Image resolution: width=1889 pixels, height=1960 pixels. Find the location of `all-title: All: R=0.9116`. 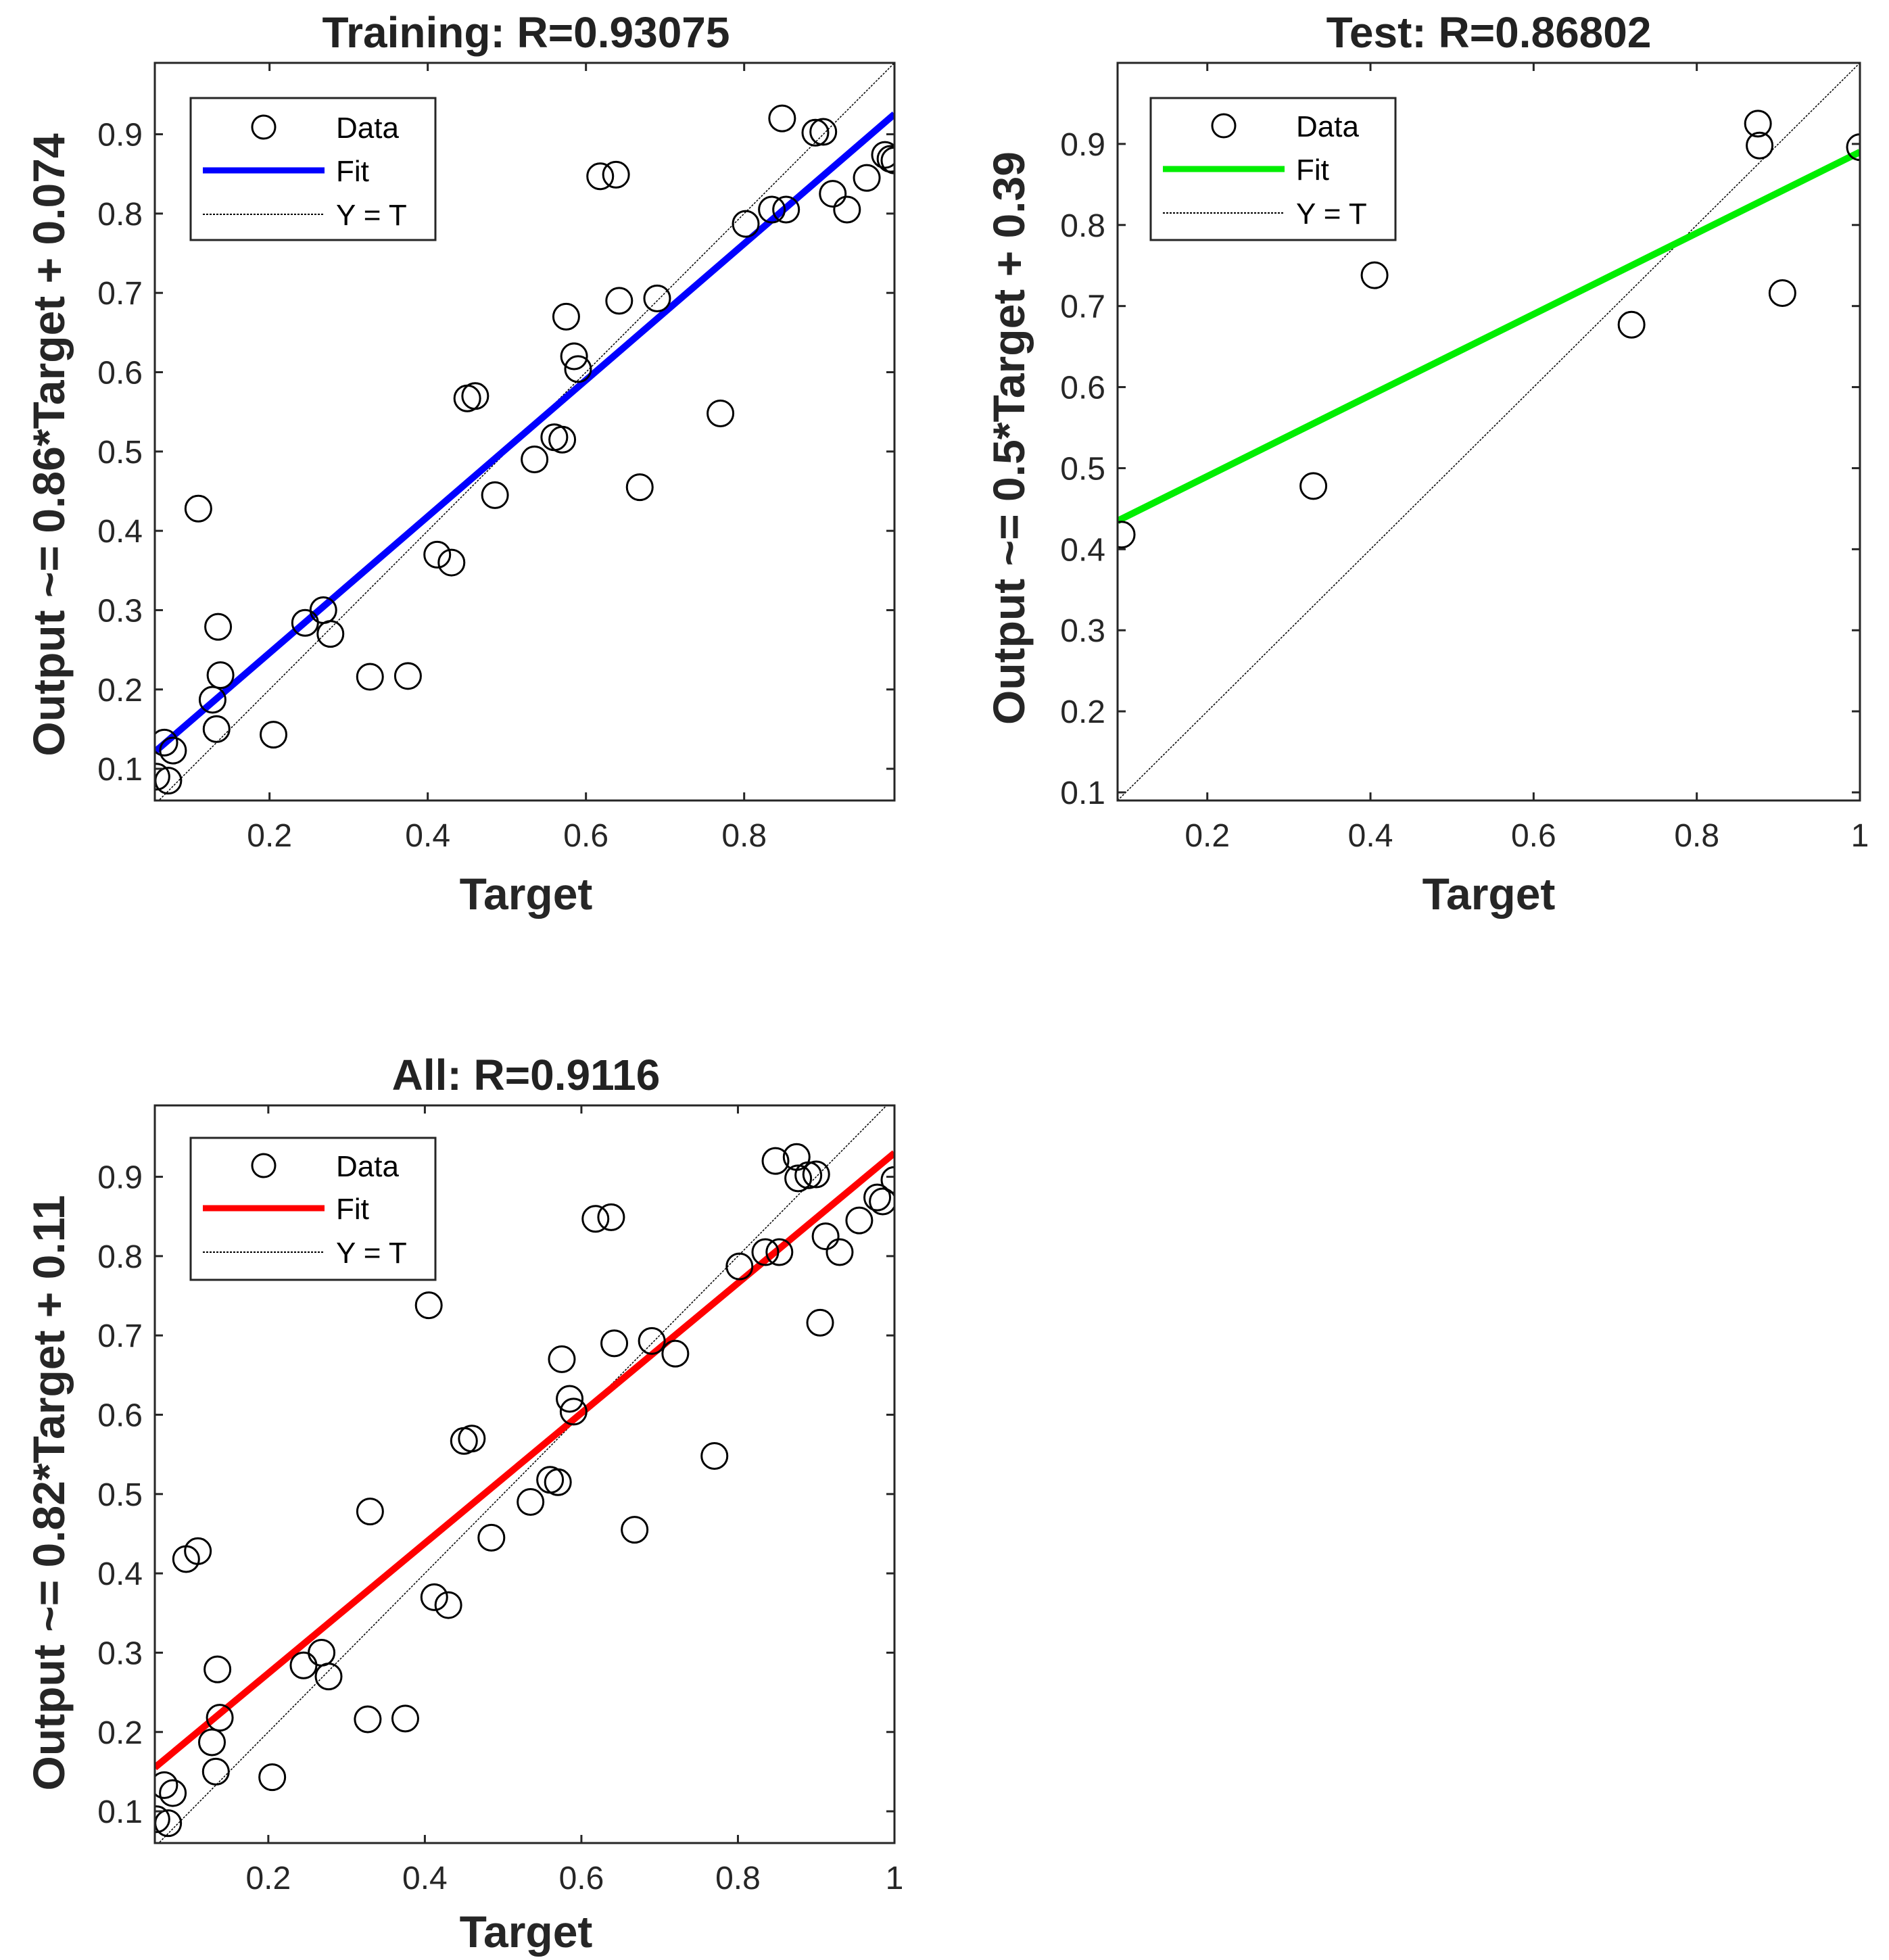

all-title: All: R=0.9116 is located at coordinates (526, 1075).